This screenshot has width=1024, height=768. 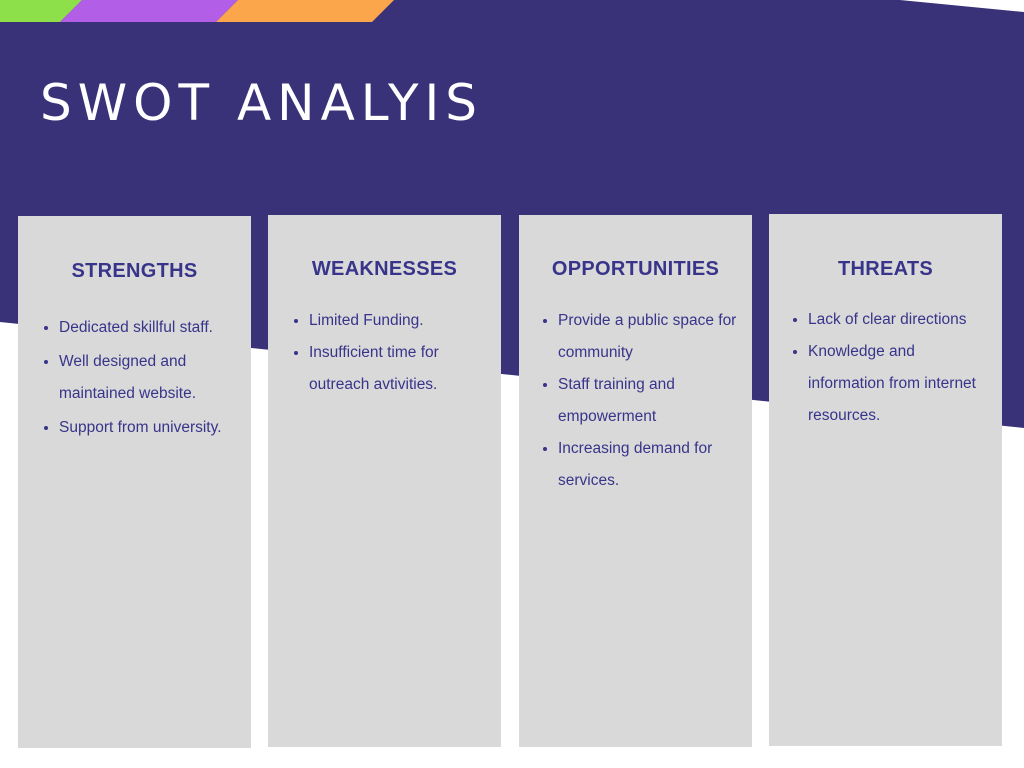 What do you see at coordinates (650, 401) in the screenshot?
I see `list-item: Staff training and empowerment` at bounding box center [650, 401].